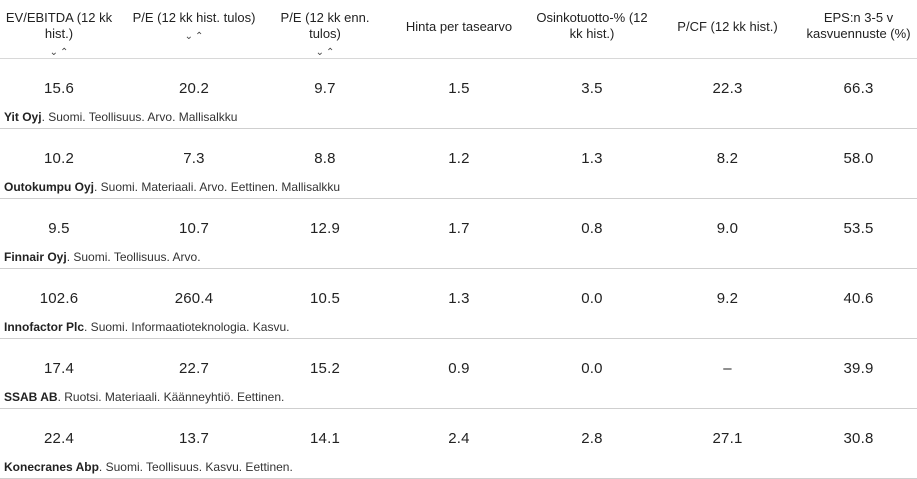 This screenshot has width=917, height=479. I want to click on company-info: Finnair Oyj. Suomi. Teollisuus. Arvo., so click(102, 257).